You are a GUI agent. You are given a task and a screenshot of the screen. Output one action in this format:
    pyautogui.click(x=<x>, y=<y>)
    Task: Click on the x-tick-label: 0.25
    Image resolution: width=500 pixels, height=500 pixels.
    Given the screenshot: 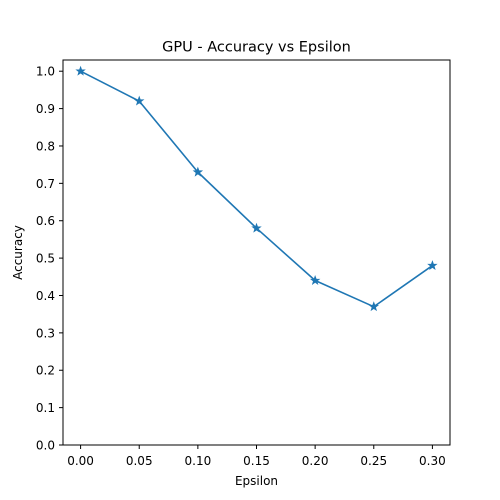 What is the action you would take?
    pyautogui.click(x=373, y=461)
    